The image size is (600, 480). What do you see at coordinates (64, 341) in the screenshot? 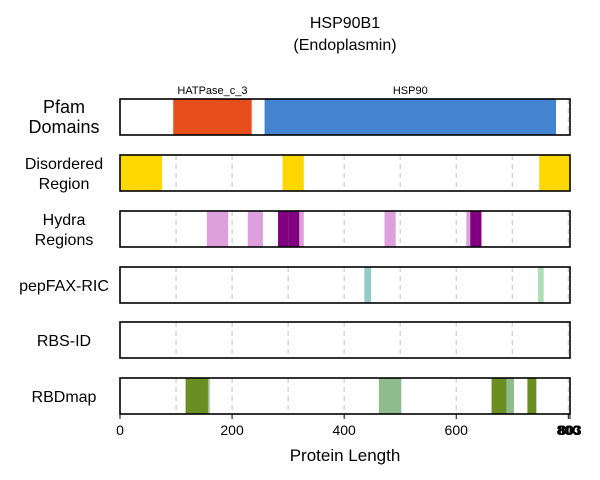
I see `track-label-rbsid: RBS-ID` at bounding box center [64, 341].